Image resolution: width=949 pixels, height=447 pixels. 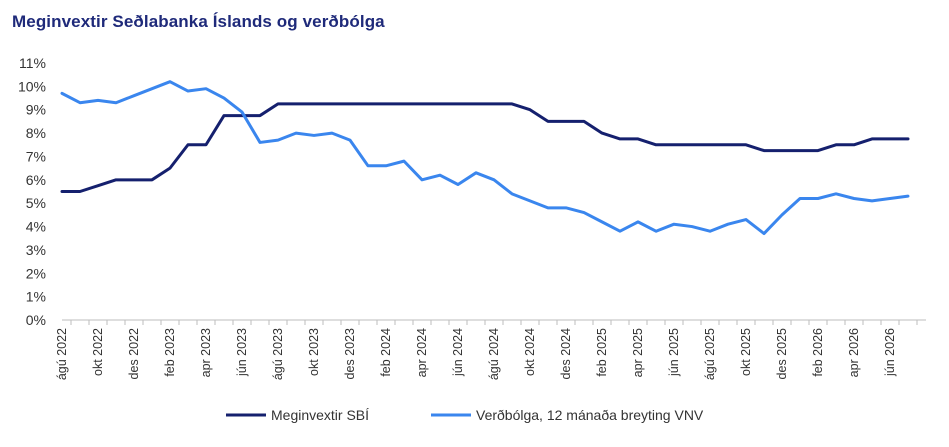 I want to click on x-tick-label: okt 2024, so click(x=530, y=352).